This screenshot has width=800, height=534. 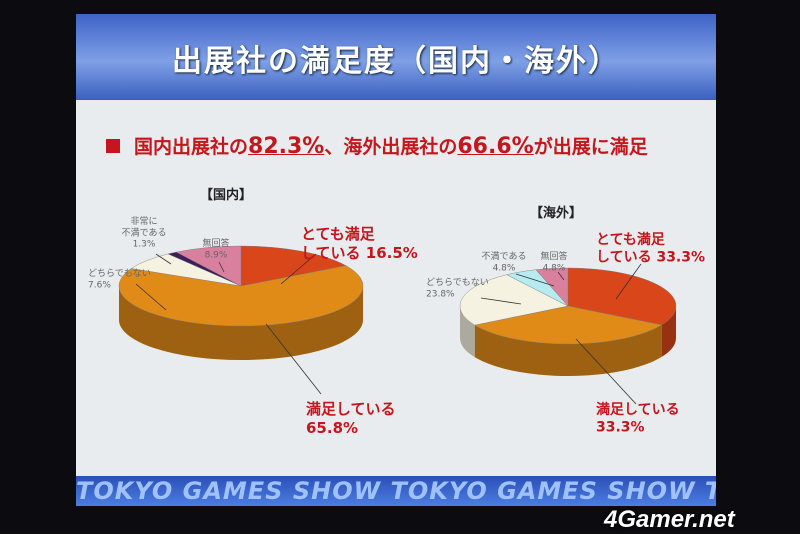 What do you see at coordinates (391, 147) in the screenshot?
I see `headline-text: 、海外出展社の` at bounding box center [391, 147].